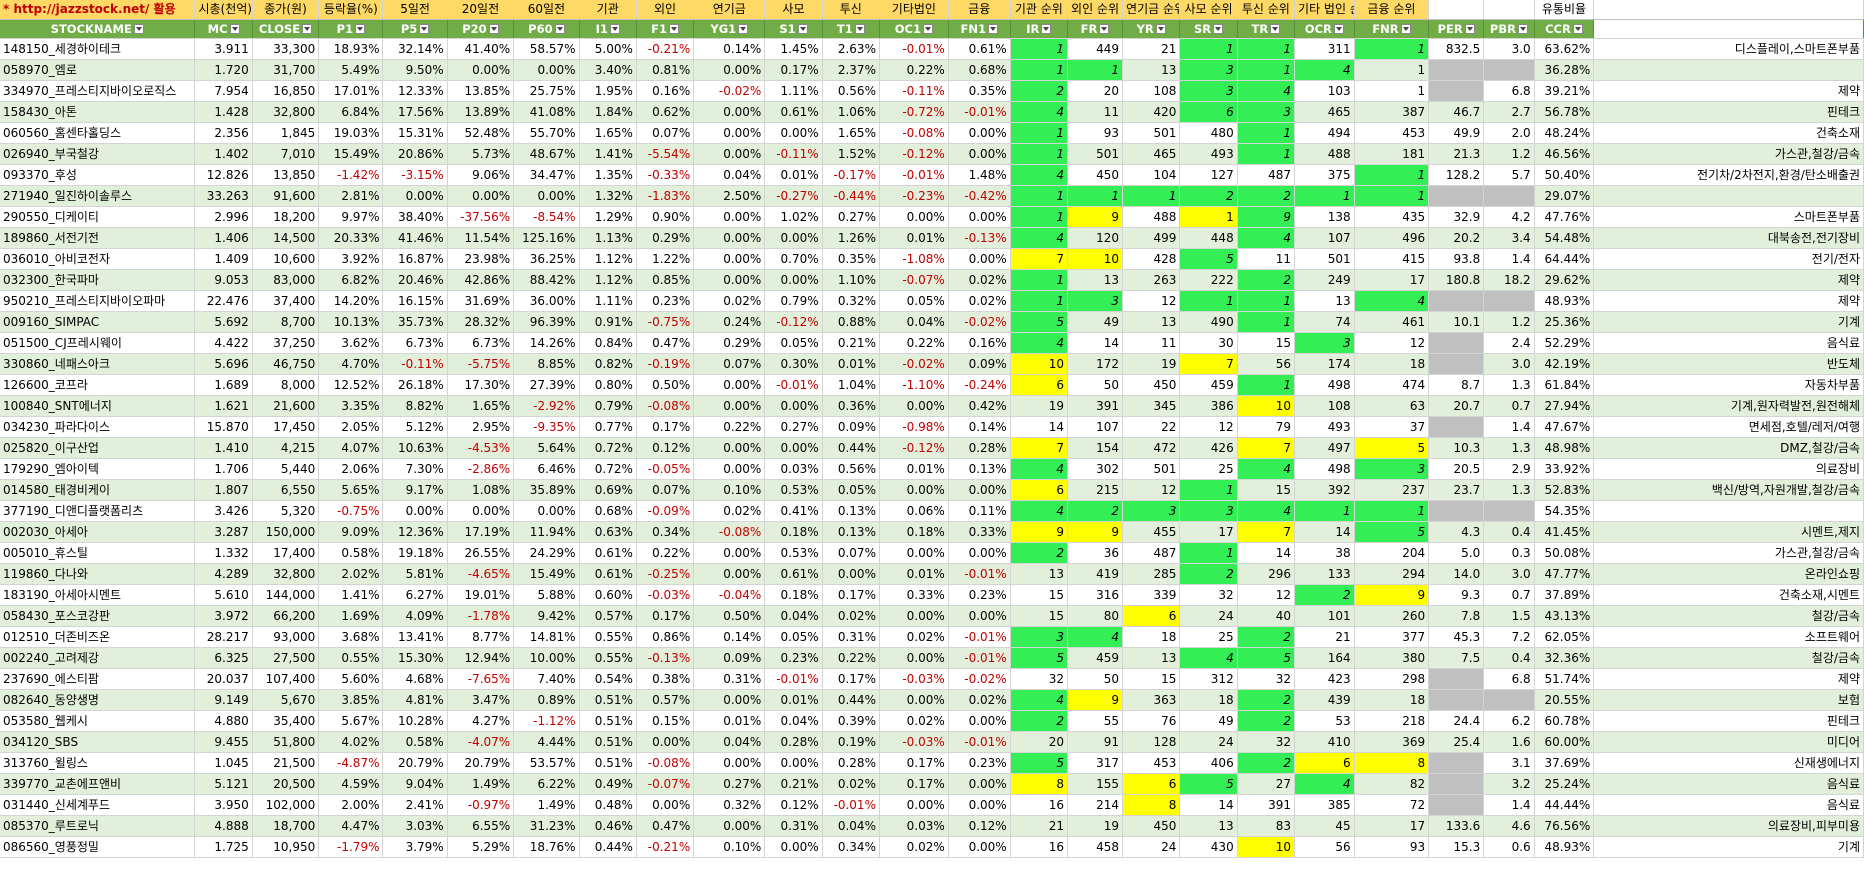  Describe the element at coordinates (223, 532) in the screenshot. I see `data-cell: 3.287` at that location.